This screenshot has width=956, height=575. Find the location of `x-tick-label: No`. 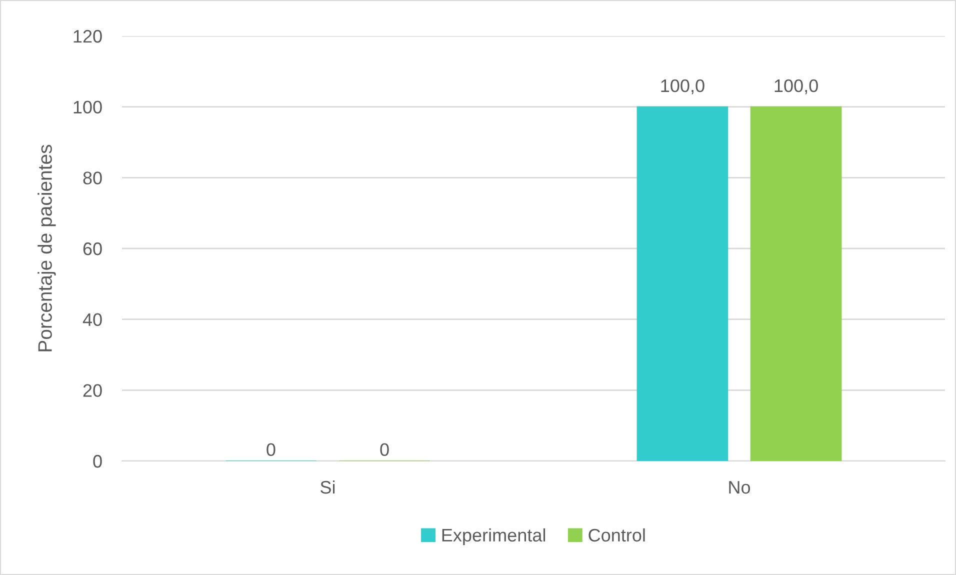

x-tick-label: No is located at coordinates (739, 487).